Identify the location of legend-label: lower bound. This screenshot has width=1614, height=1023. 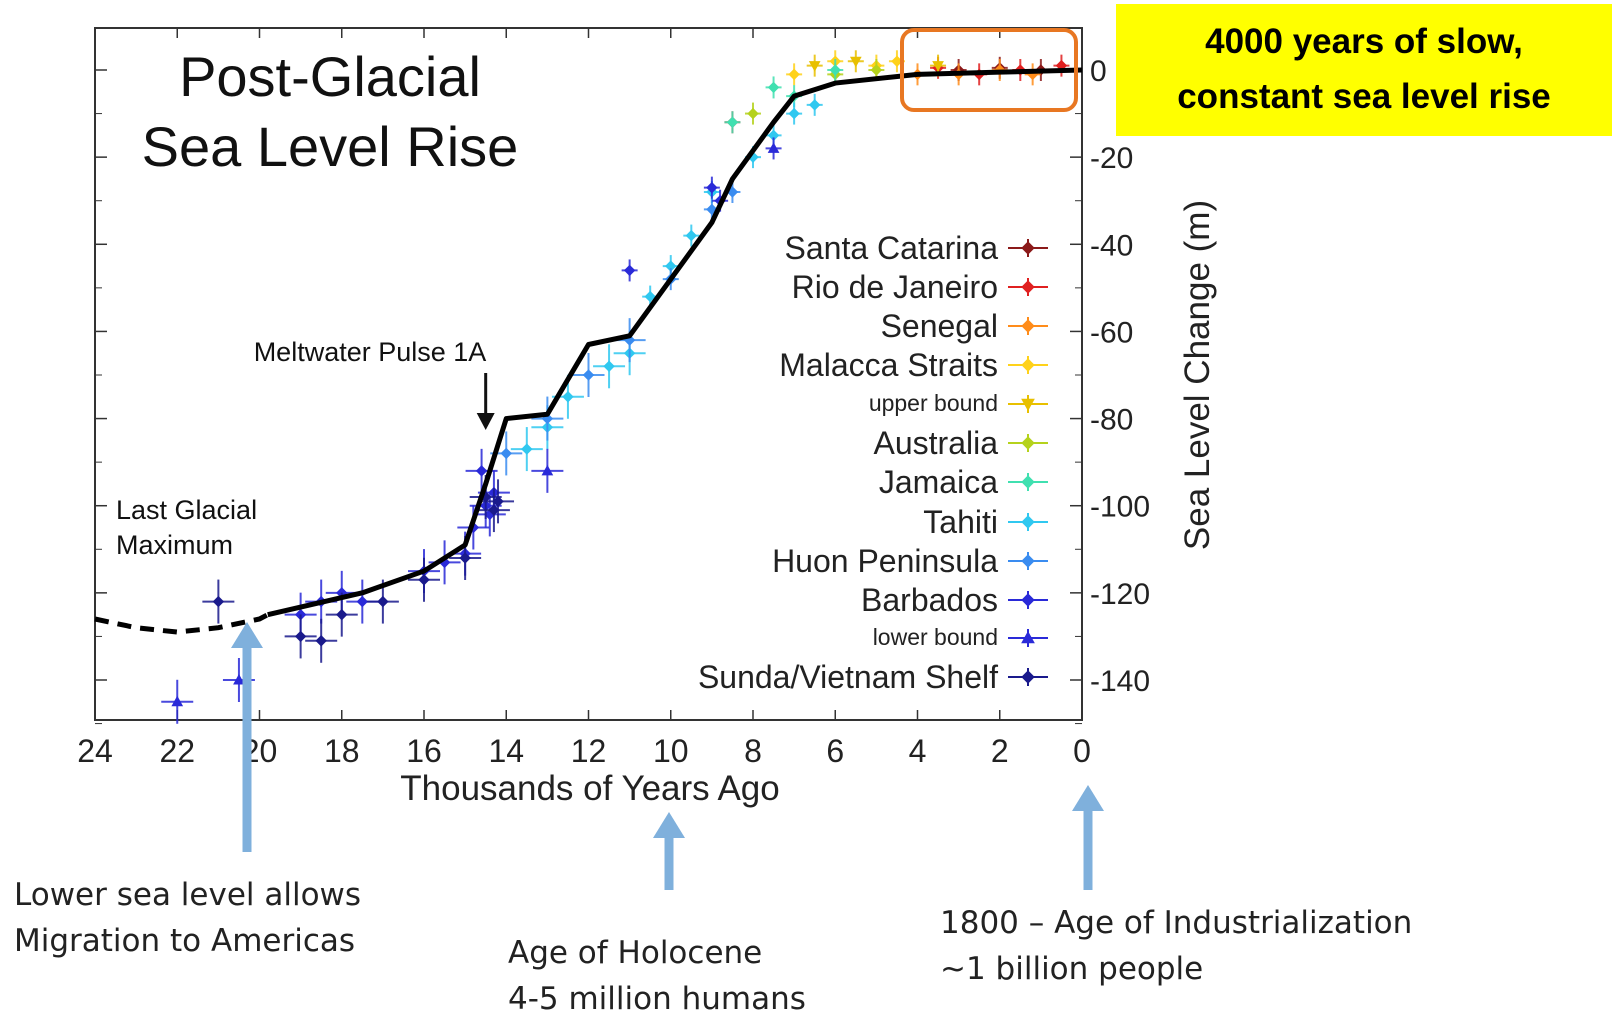
(935, 637).